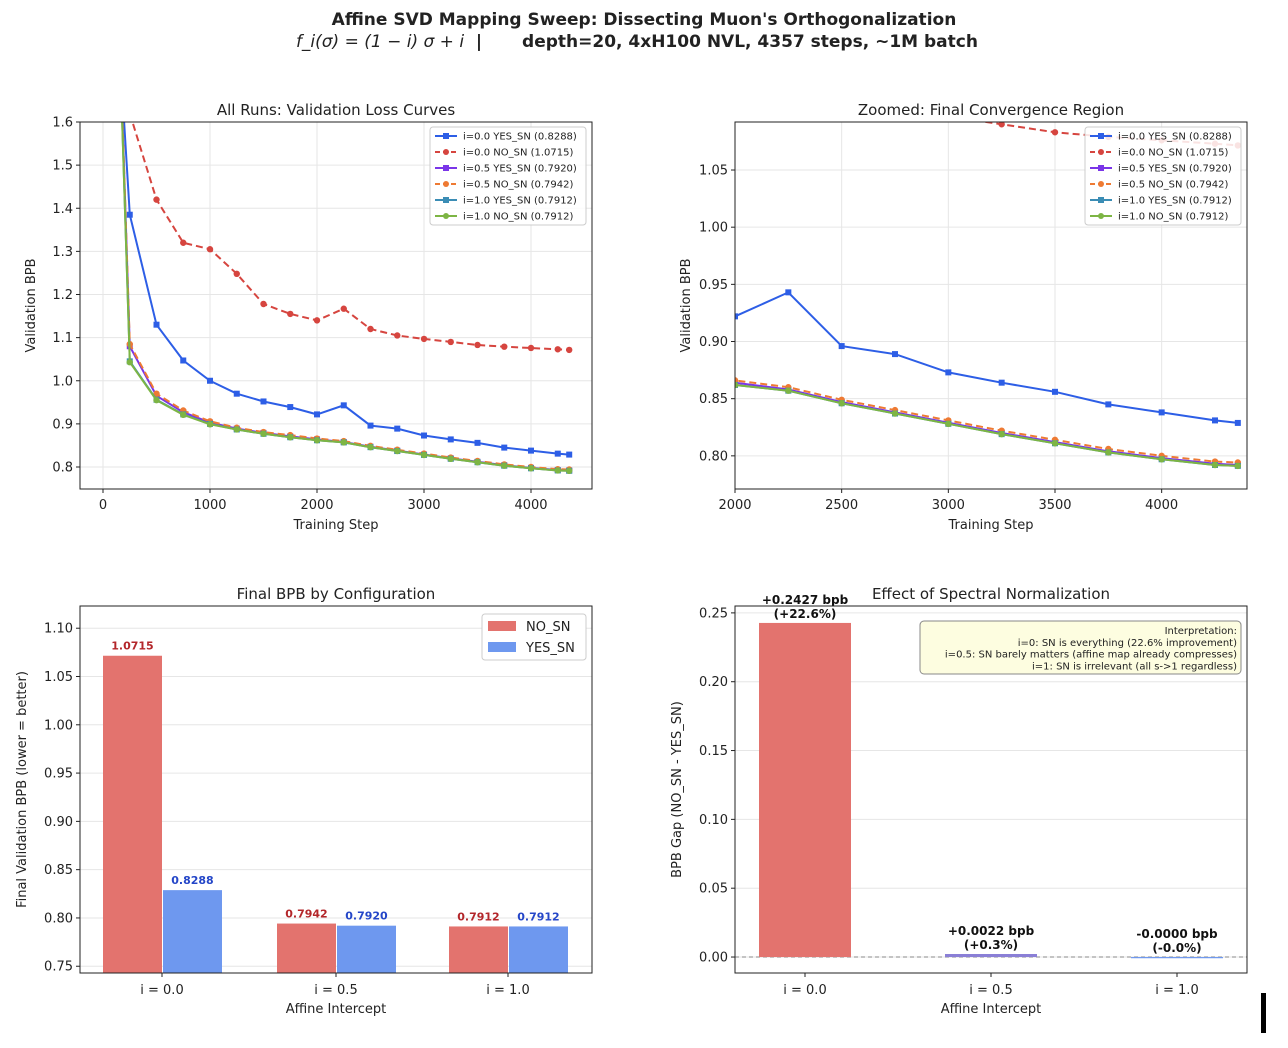  What do you see at coordinates (991, 945) in the screenshot?
I see `gap-percent-label: (+0.3%)` at bounding box center [991, 945].